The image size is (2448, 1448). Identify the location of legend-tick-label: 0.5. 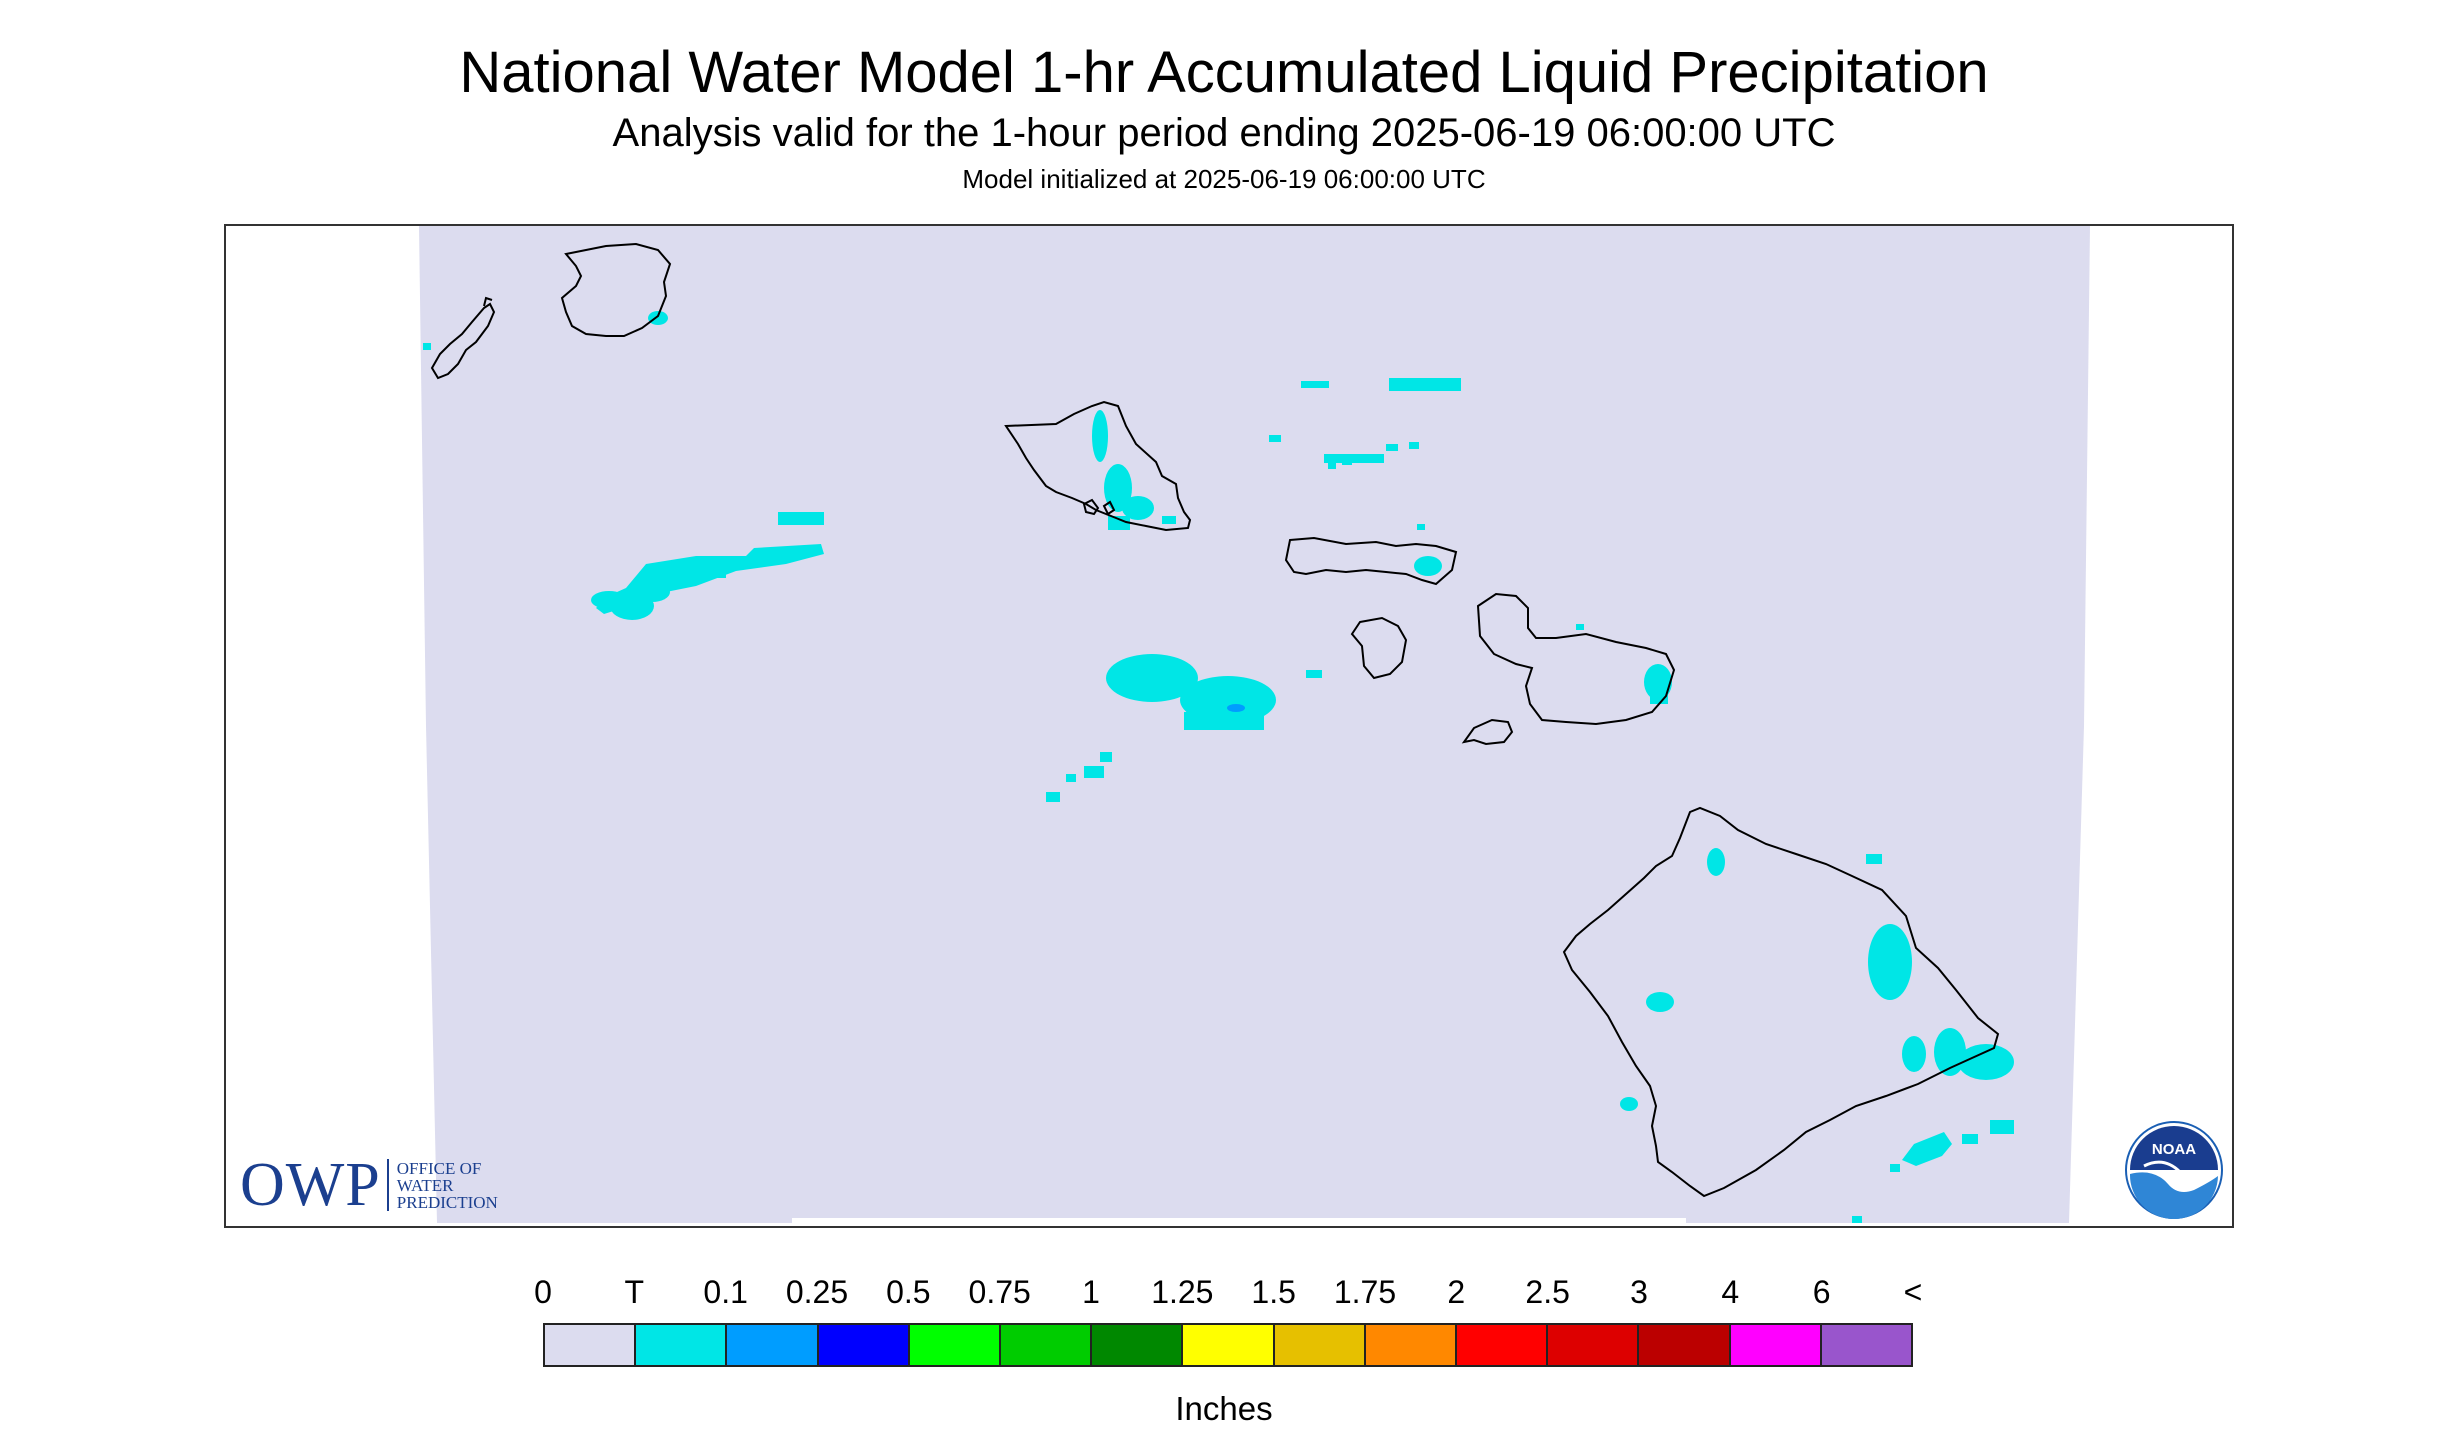
(908, 1292).